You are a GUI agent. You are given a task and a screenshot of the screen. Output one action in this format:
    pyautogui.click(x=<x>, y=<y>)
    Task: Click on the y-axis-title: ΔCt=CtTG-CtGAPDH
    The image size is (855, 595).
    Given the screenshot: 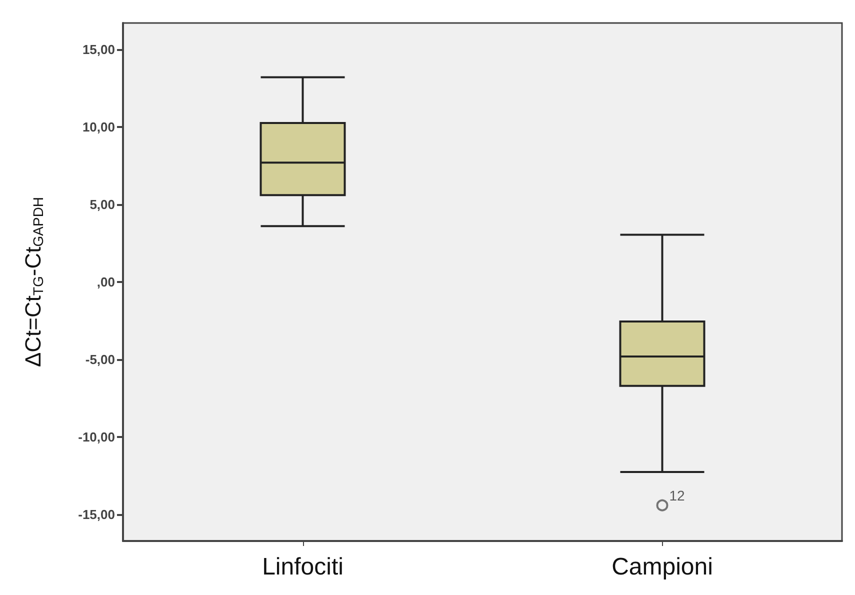 What is the action you would take?
    pyautogui.click(x=33, y=282)
    